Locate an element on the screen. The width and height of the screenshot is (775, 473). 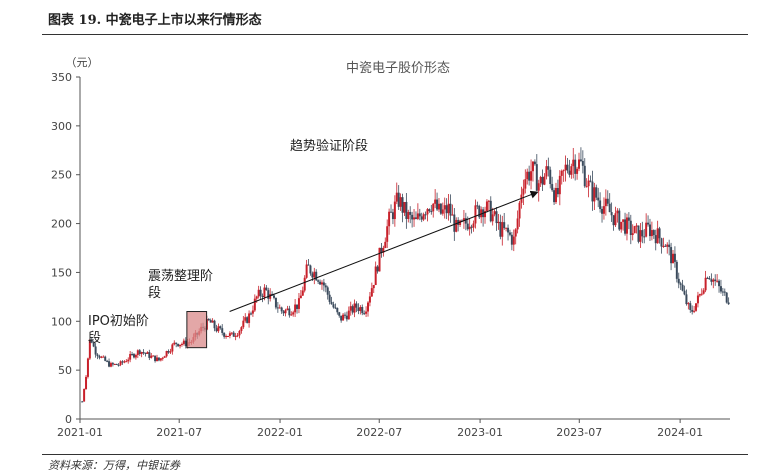
y-axis-unit-label: （元） is located at coordinates (82, 62).